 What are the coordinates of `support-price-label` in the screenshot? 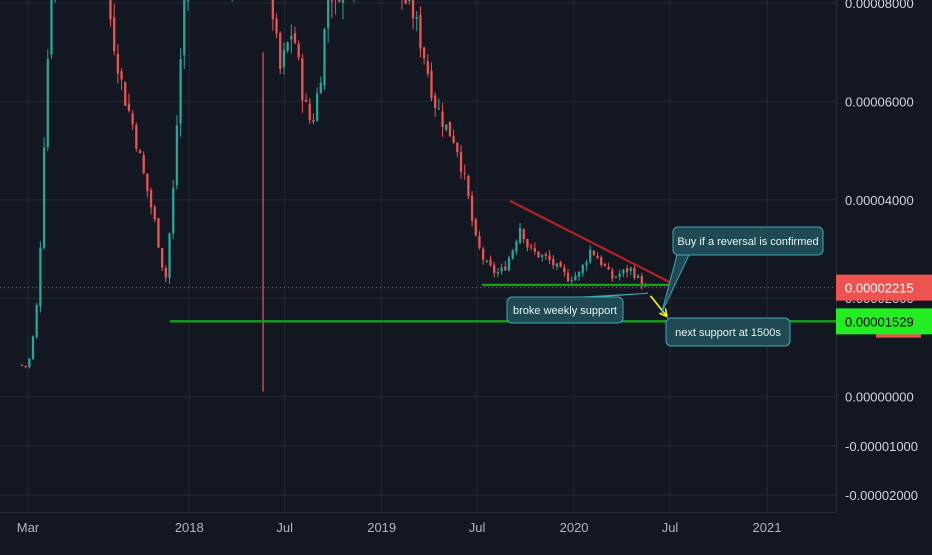 It's located at (884, 321).